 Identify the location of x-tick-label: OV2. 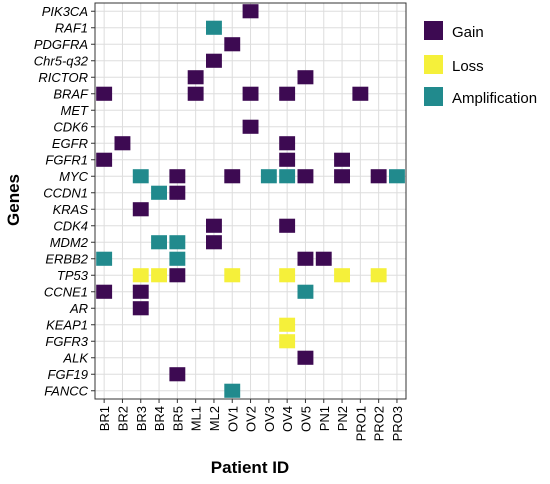
(251, 419).